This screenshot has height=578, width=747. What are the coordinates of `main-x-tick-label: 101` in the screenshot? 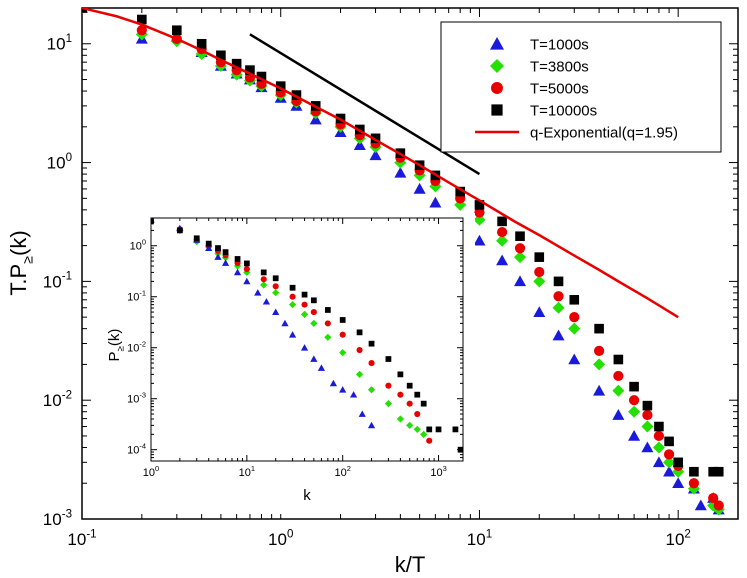 It's located at (479, 538).